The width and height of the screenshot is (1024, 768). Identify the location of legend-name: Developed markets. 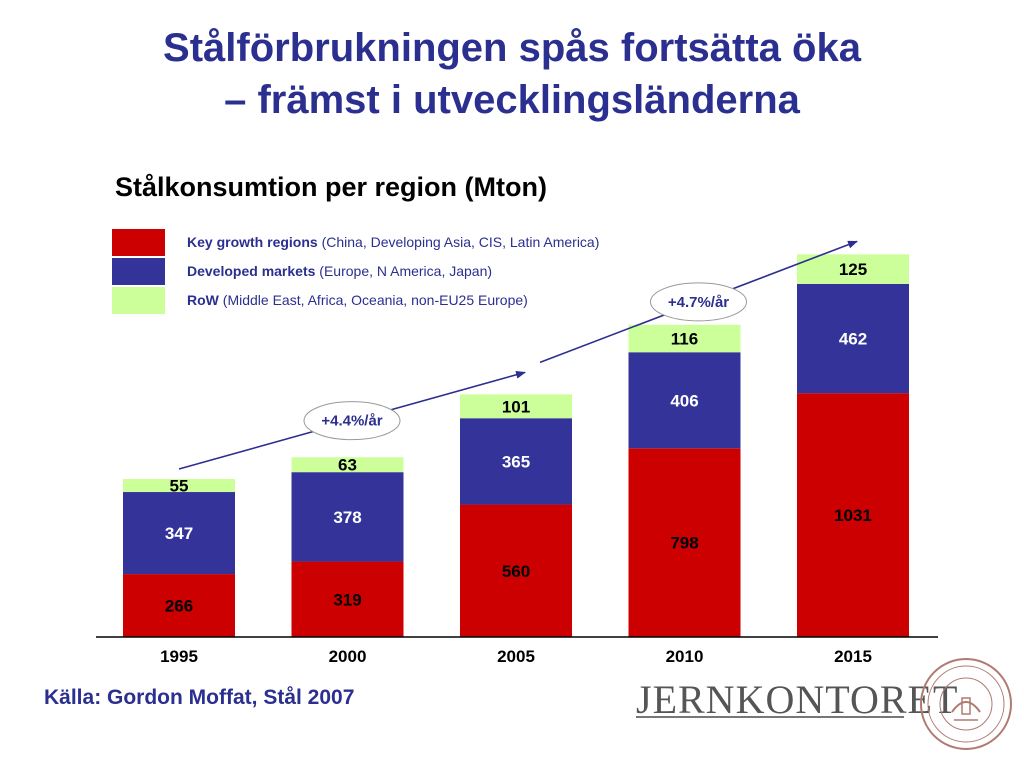
(251, 271).